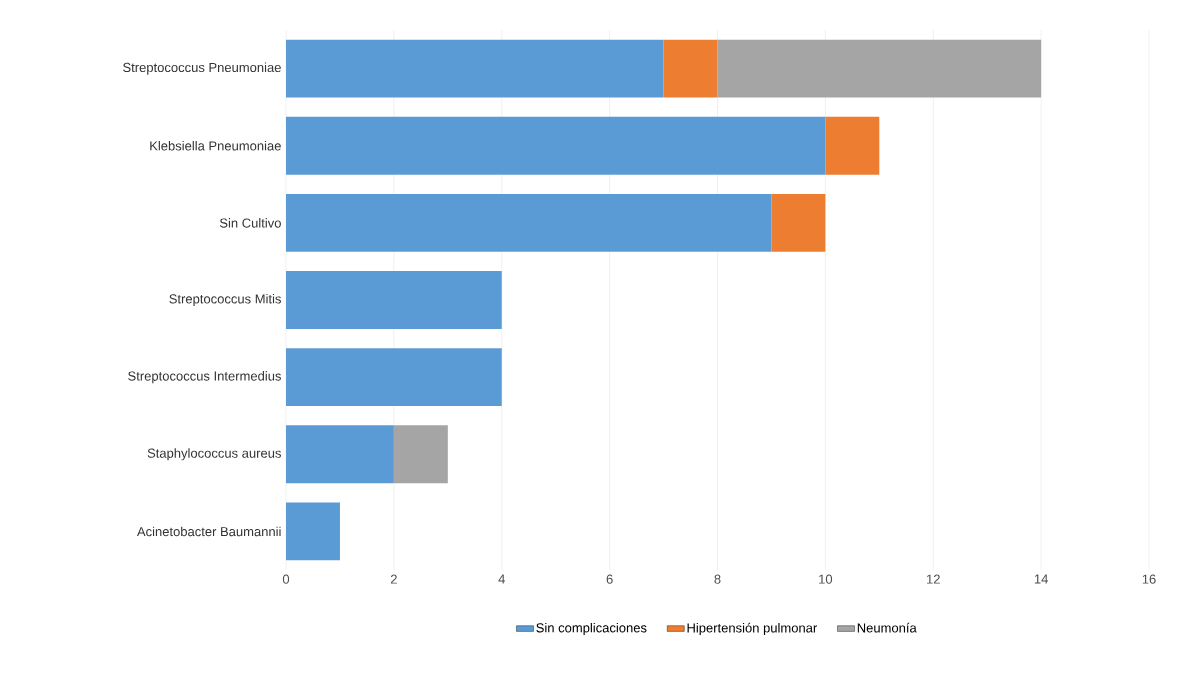  I want to click on y-tick-label: Streptococcus Mitis, so click(225, 300).